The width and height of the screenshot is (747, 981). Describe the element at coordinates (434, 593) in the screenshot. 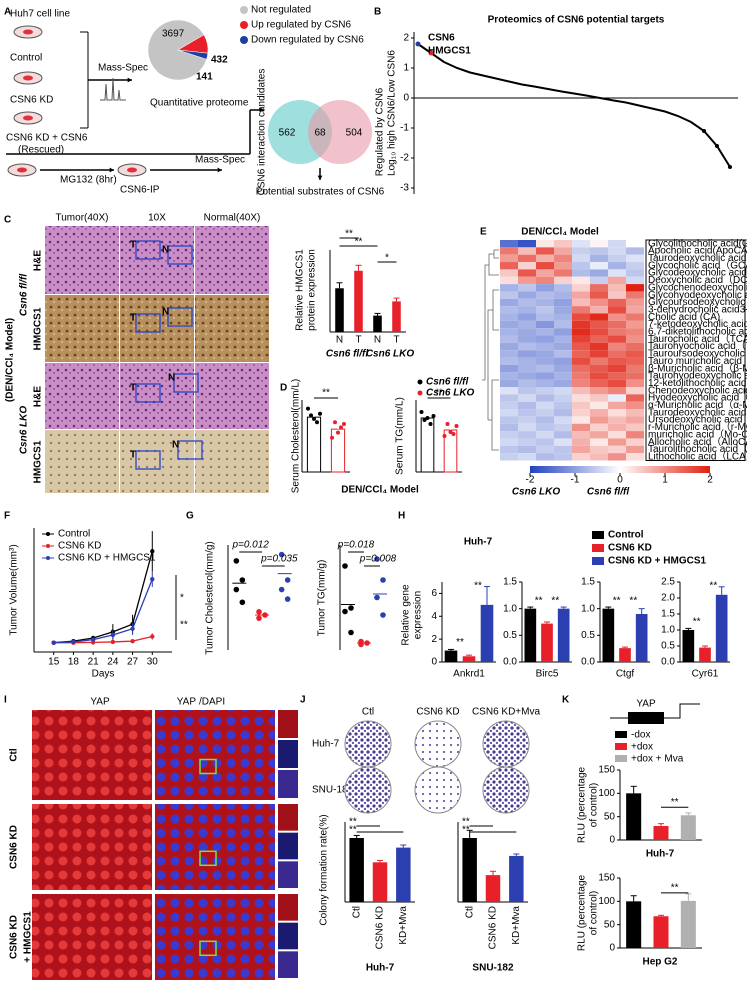

I see `y-tick-label: 6` at that location.